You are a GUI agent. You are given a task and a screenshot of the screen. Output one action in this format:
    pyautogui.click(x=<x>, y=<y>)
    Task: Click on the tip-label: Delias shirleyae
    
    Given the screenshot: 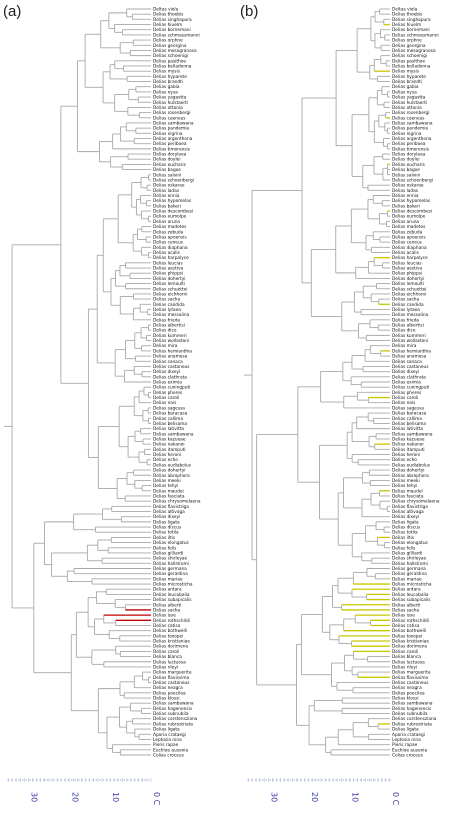 What is the action you would take?
    pyautogui.click(x=170, y=559)
    